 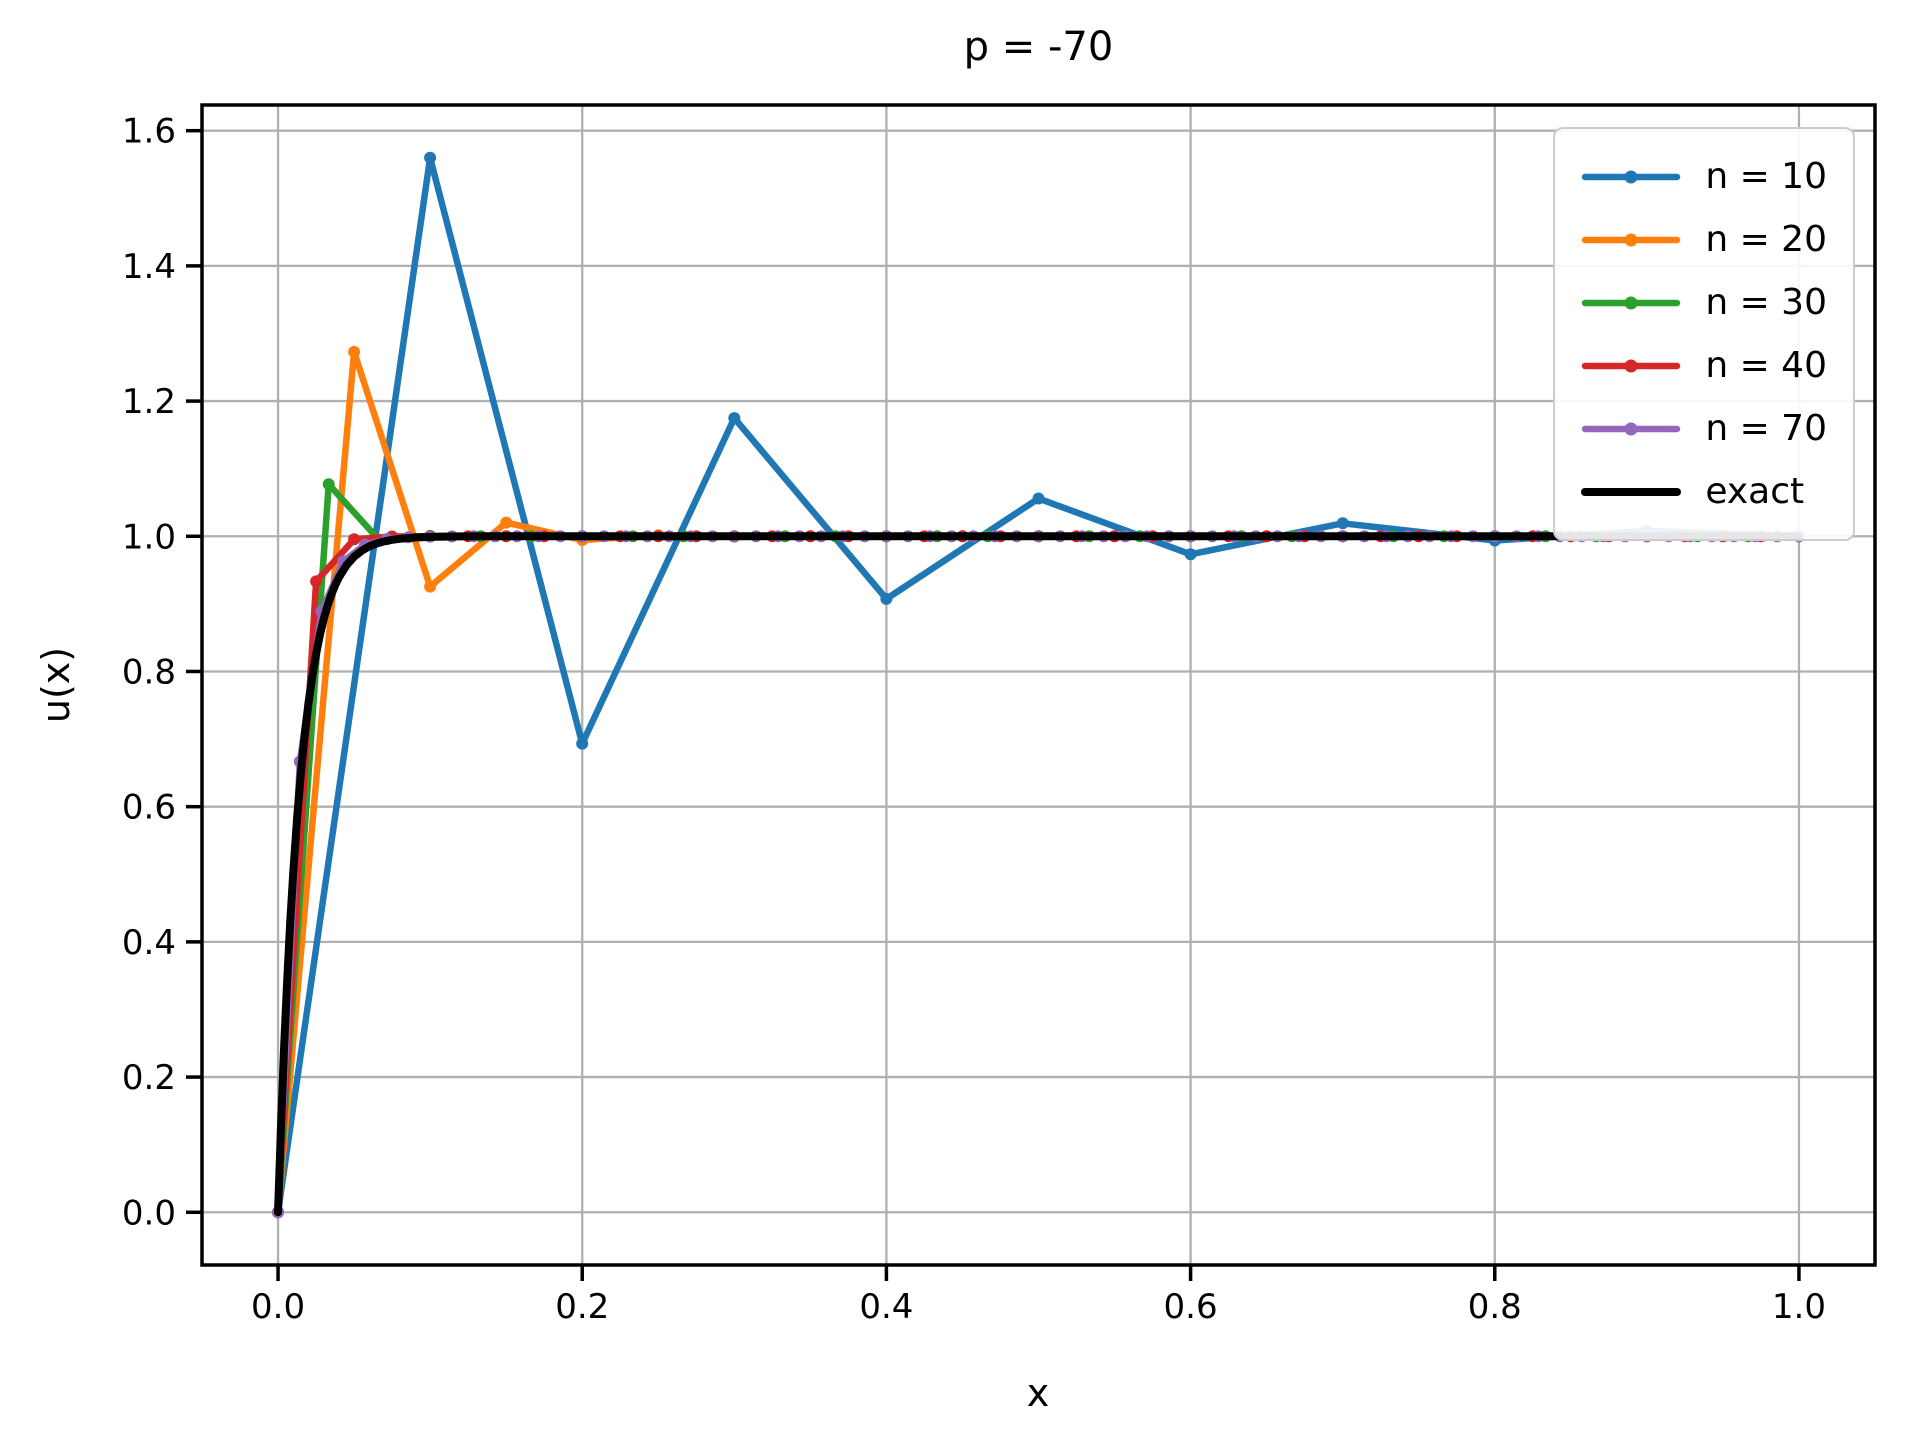 I want to click on plot-title: p = -70, so click(x=1038, y=47).